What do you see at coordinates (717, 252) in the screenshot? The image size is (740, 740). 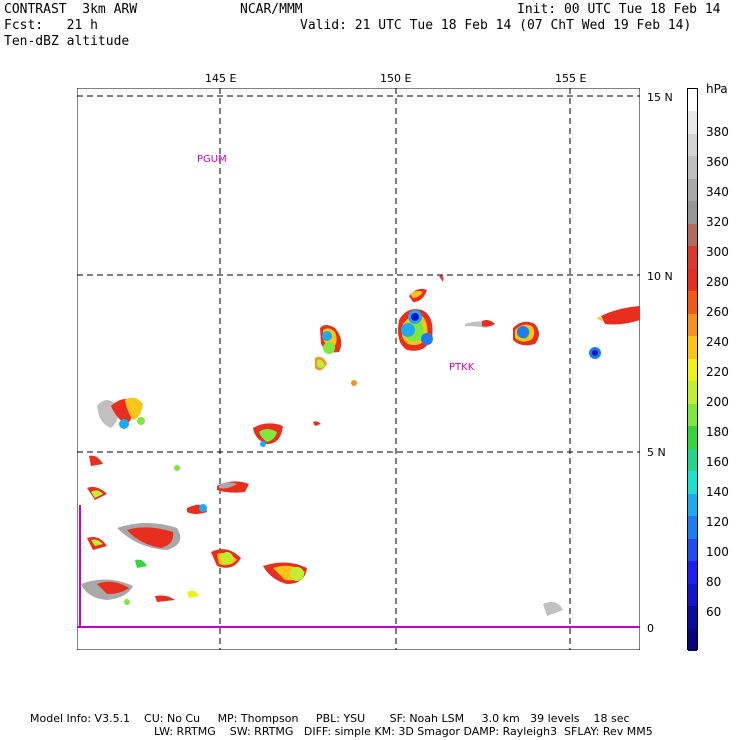 I see `colorbar-label: 300` at bounding box center [717, 252].